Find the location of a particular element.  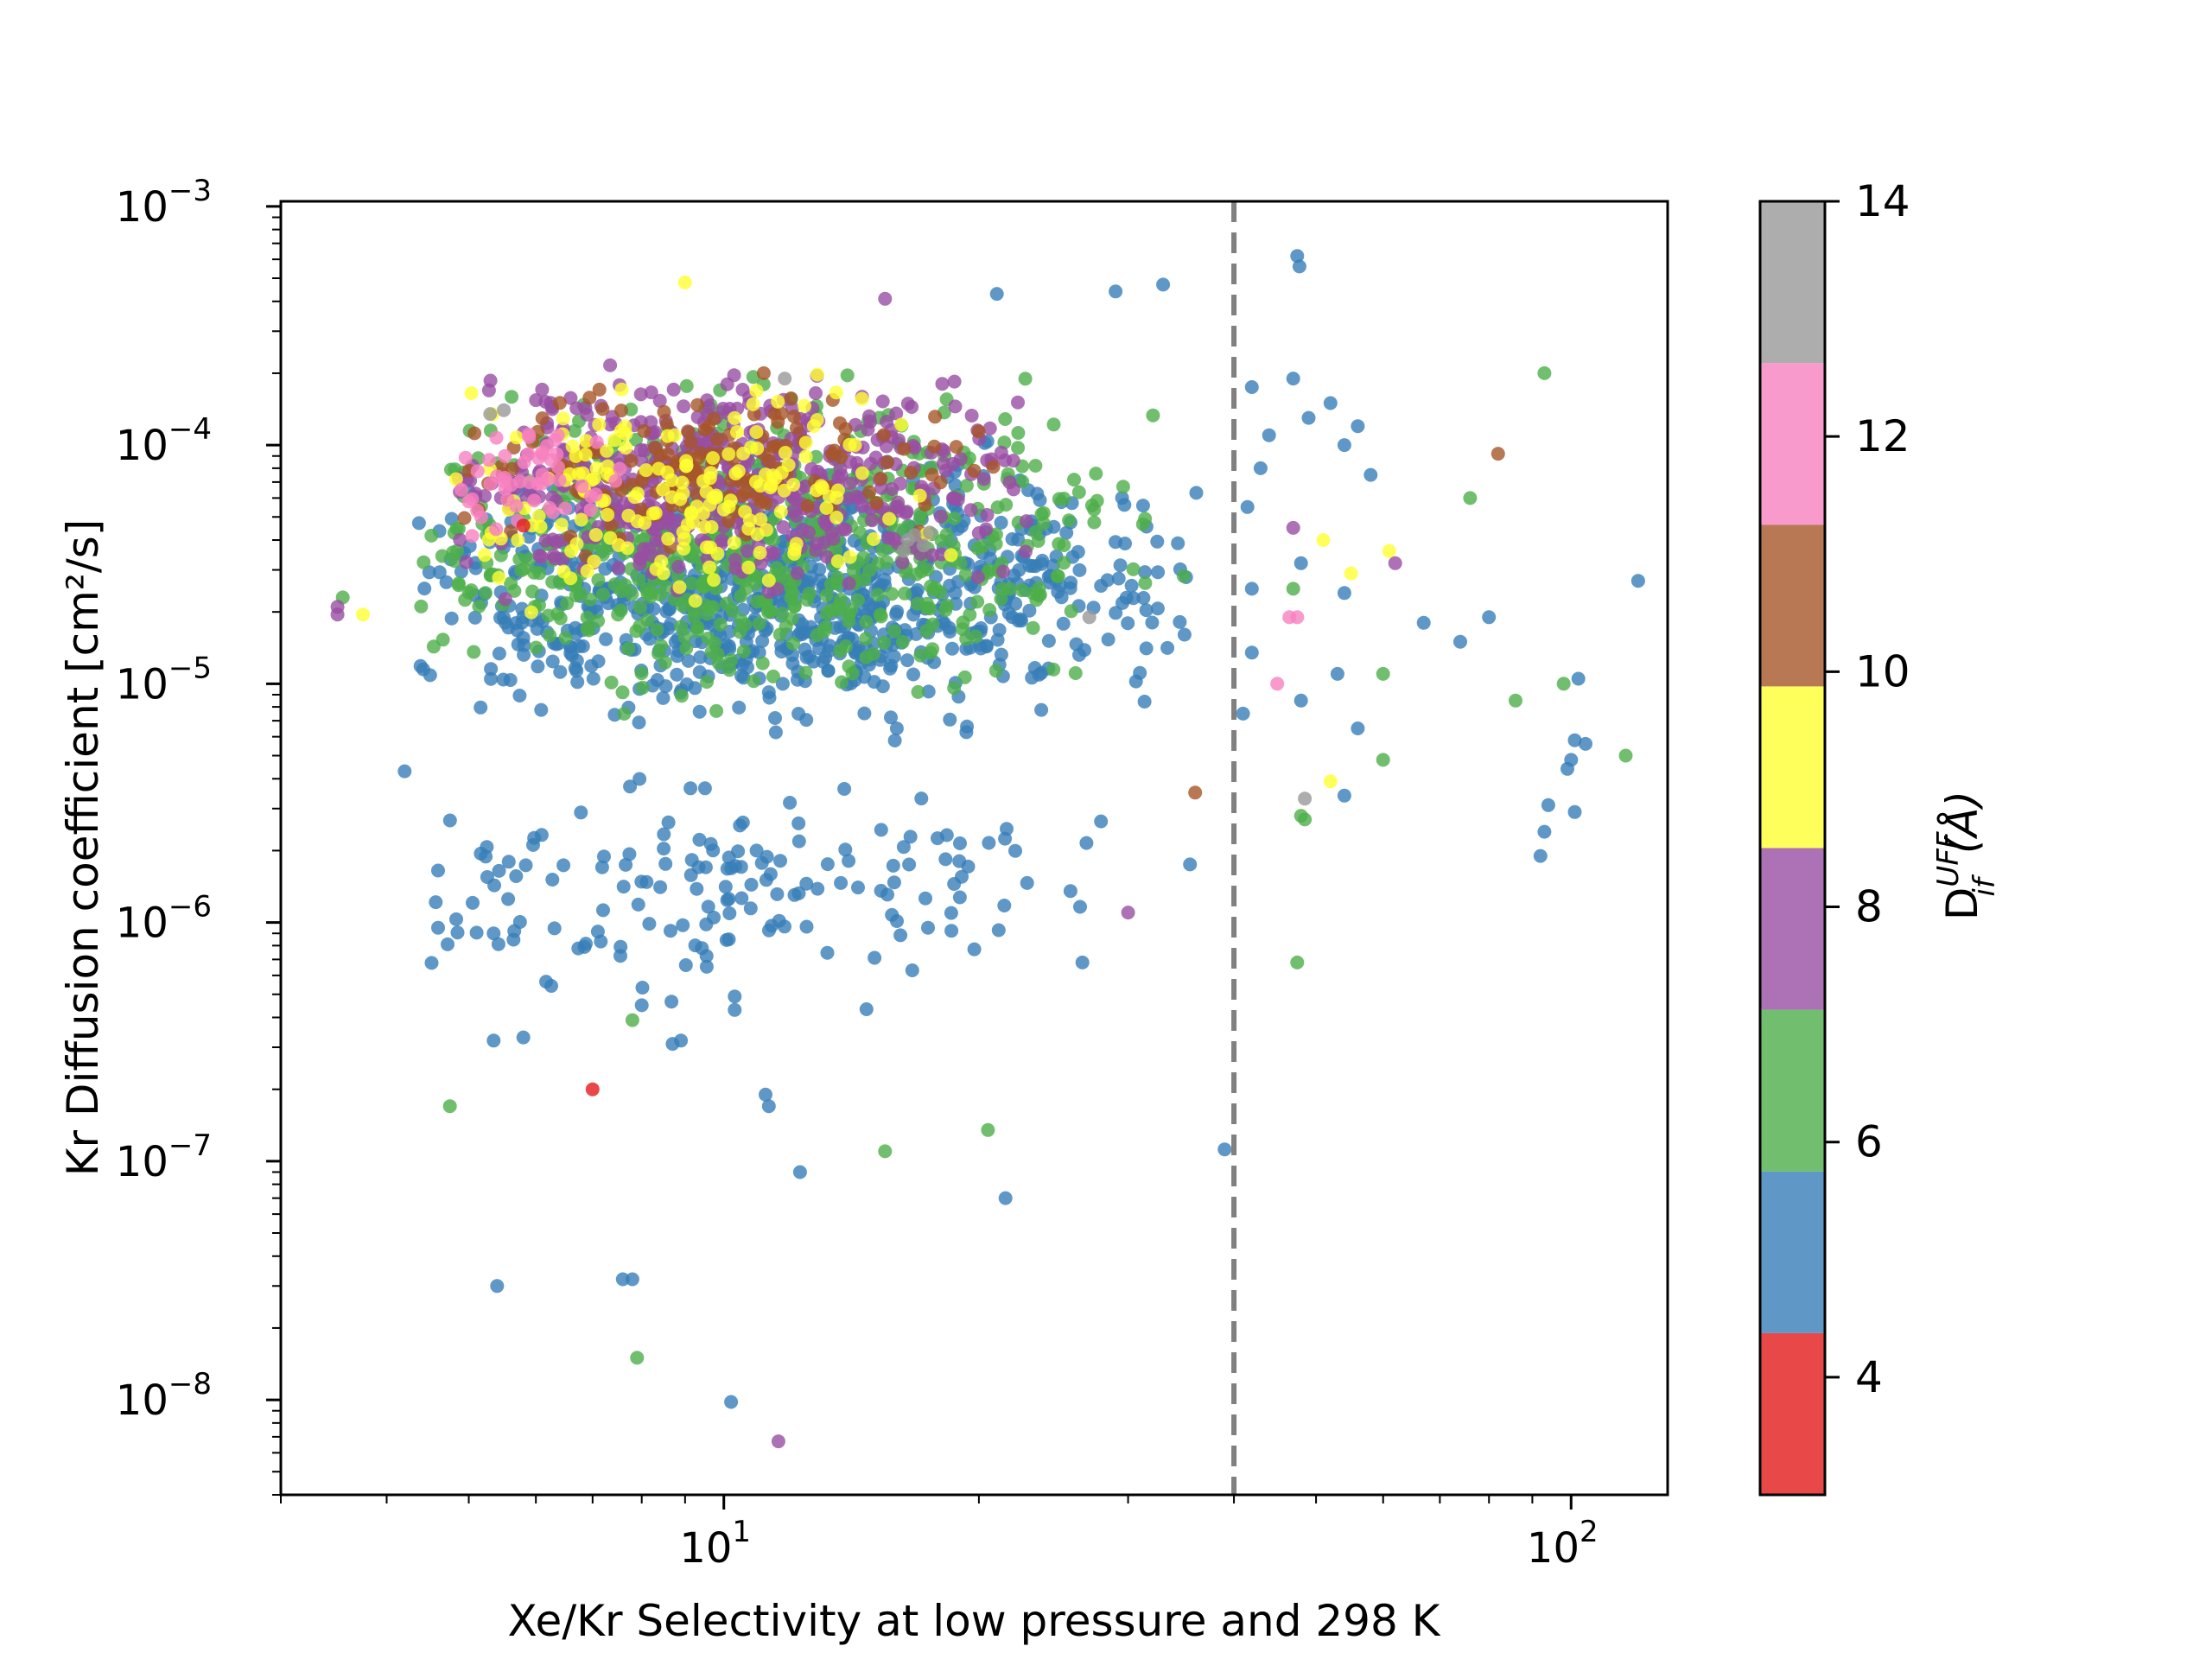

colorbar-label-unit: (Å) is located at coordinates (1962, 822).